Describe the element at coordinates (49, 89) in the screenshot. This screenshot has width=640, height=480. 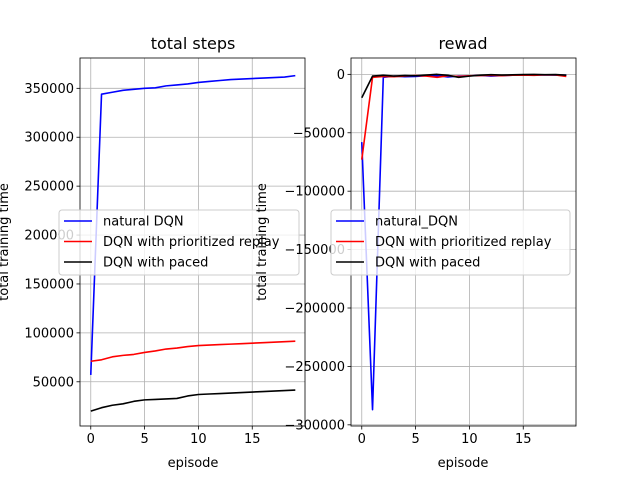
I see `y-tick-label: 350000` at that location.